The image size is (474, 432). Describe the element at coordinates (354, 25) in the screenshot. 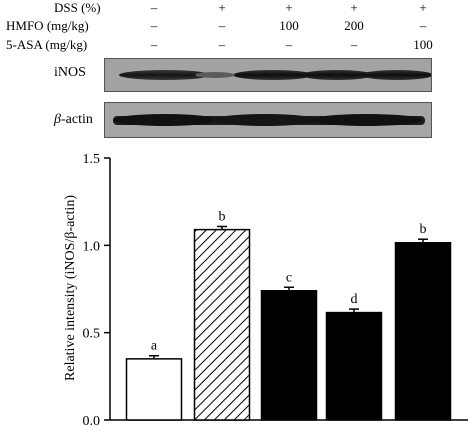

I see `treatment-value: 200` at that location.